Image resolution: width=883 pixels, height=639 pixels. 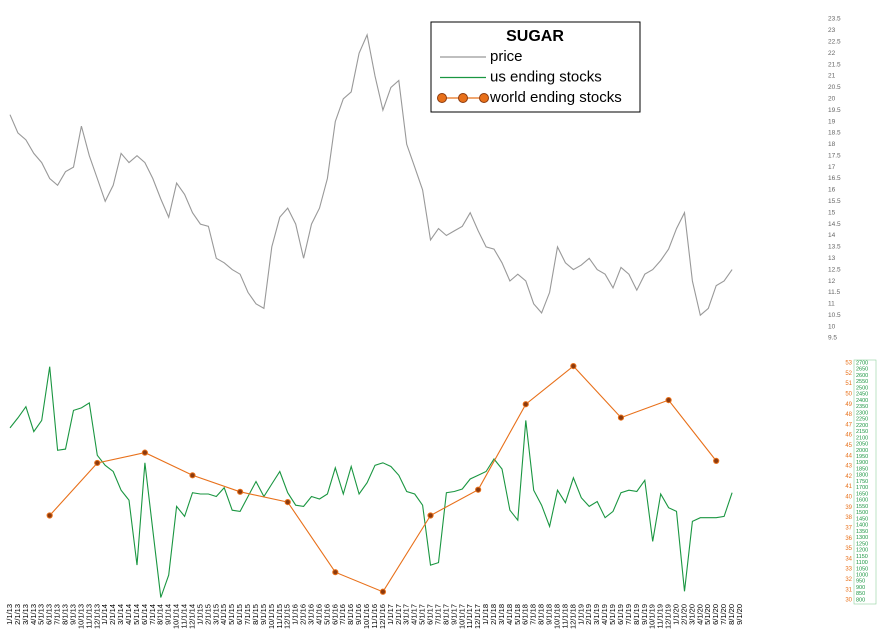 What do you see at coordinates (848, 456) in the screenshot?
I see `y2-tick-label: 44` at bounding box center [848, 456].